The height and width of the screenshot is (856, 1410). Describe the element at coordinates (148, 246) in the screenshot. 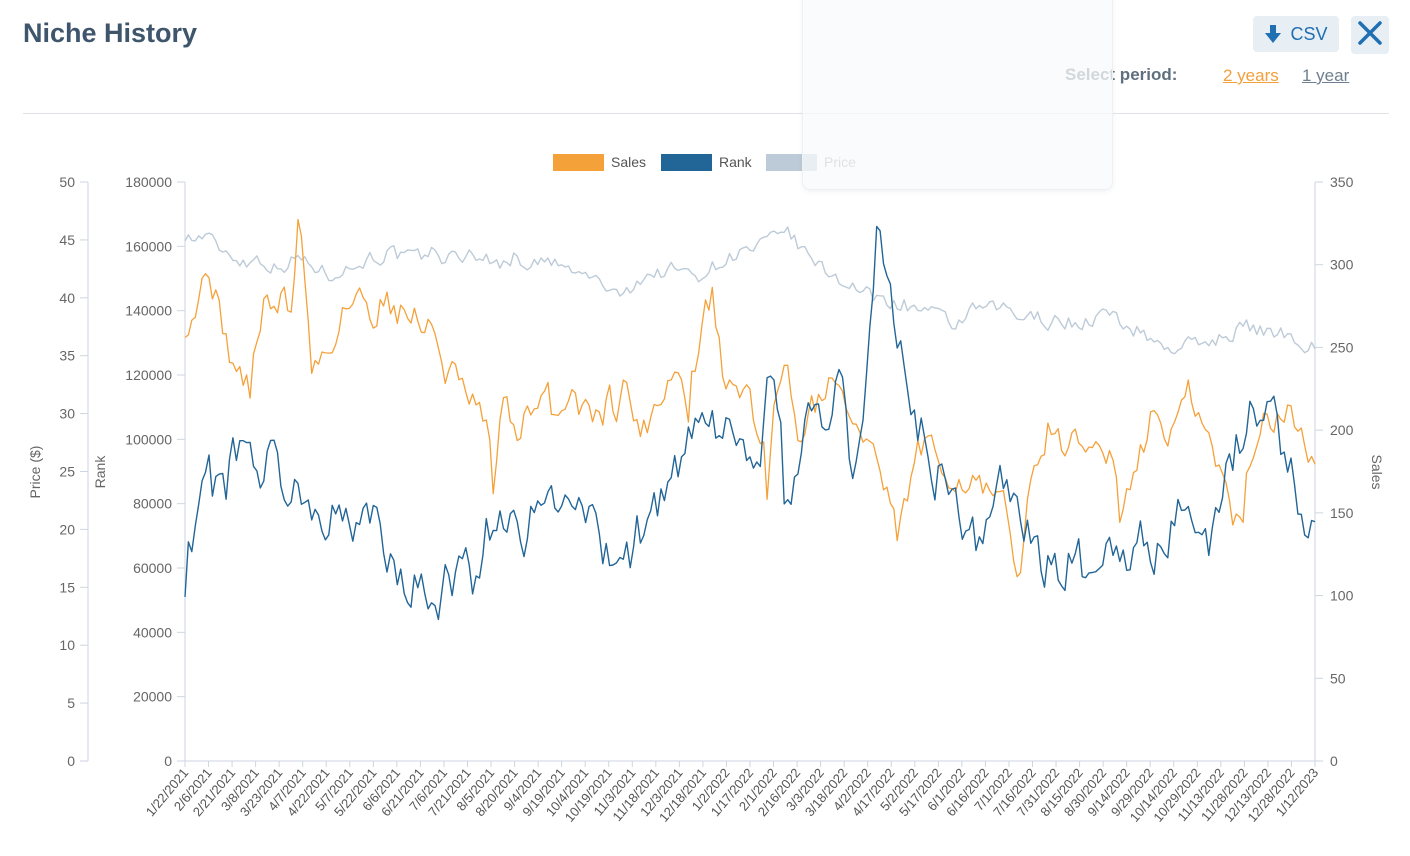

I see `rank-tick-label: 160000` at that location.